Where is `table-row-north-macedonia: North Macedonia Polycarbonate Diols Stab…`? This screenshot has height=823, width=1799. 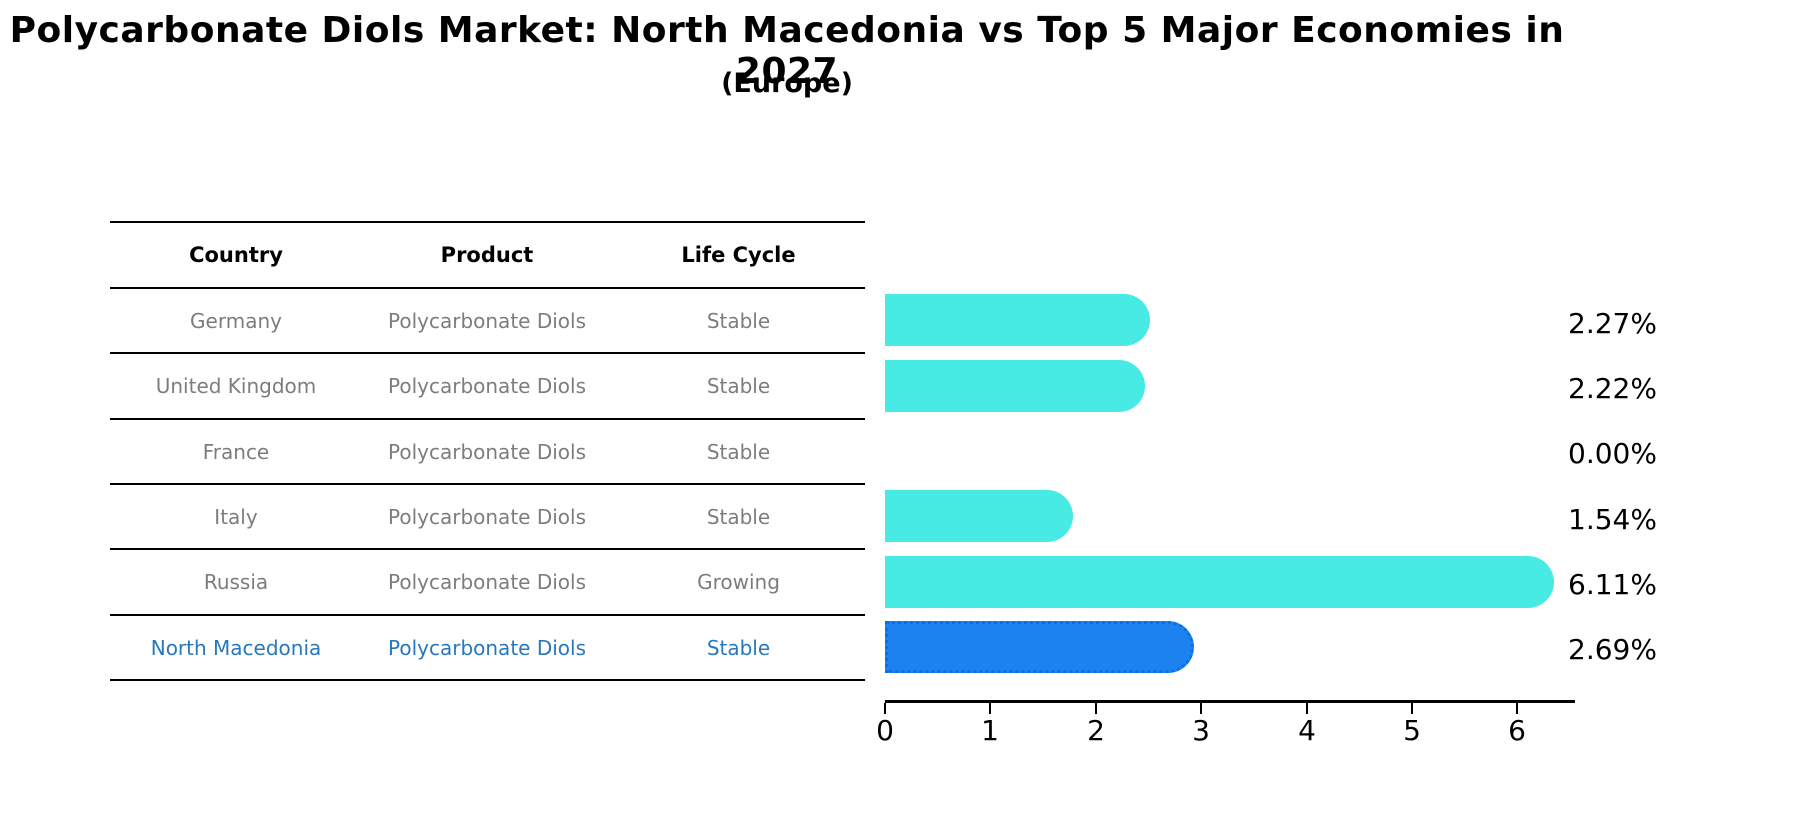 table-row-north-macedonia: North Macedonia Polycarbonate Diols Stab… is located at coordinates (487, 647).